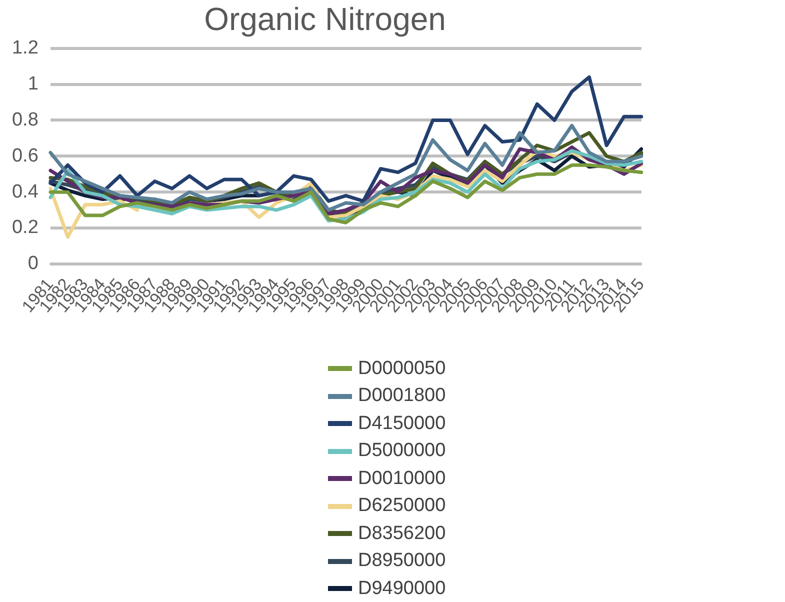  Describe the element at coordinates (402, 423) in the screenshot. I see `legend-label: D4150000` at that location.